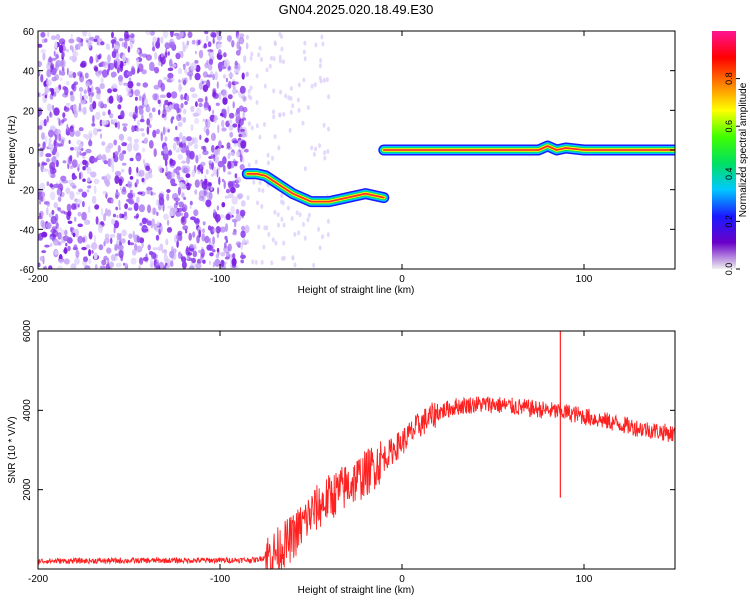 The height and width of the screenshot is (600, 750). I want to click on spectrogram-xlabel: Height of straight line (km), so click(356, 290).